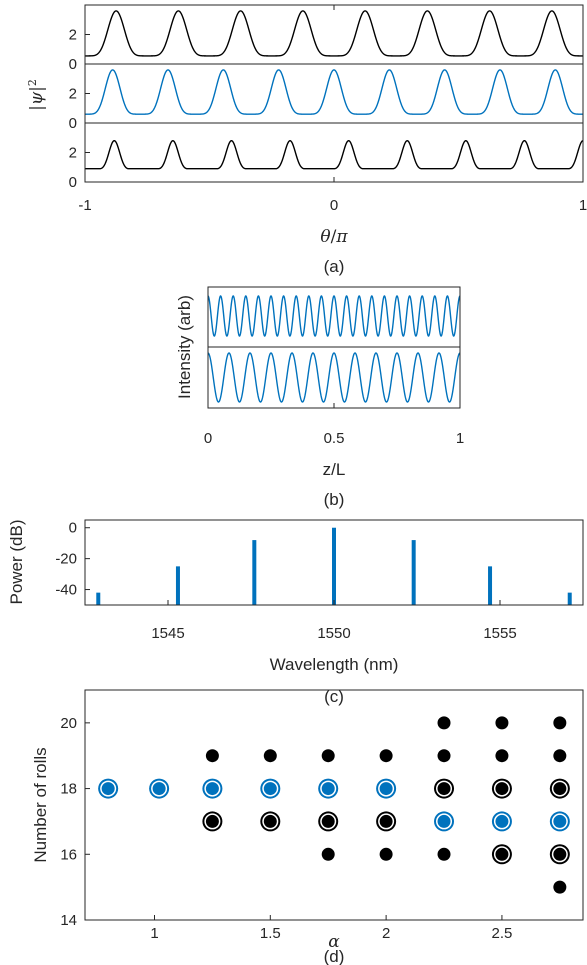 Image resolution: width=587 pixels, height=965 pixels. Describe the element at coordinates (334, 664) in the screenshot. I see `panel-c-xlabel: Wavelength (nm)` at that location.